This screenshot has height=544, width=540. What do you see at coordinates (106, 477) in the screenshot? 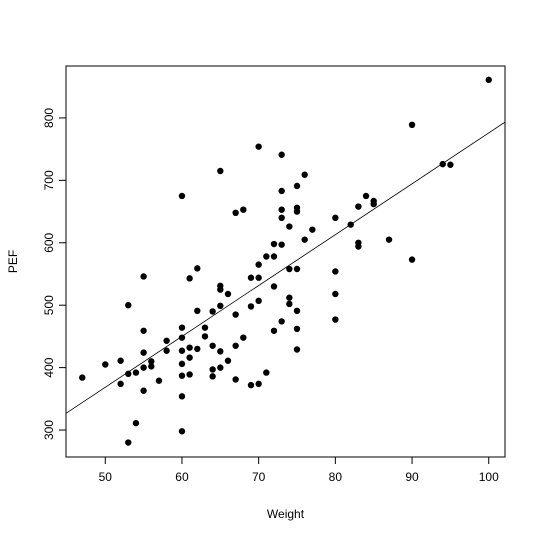
I see `x-tick-label: 50` at bounding box center [106, 477].